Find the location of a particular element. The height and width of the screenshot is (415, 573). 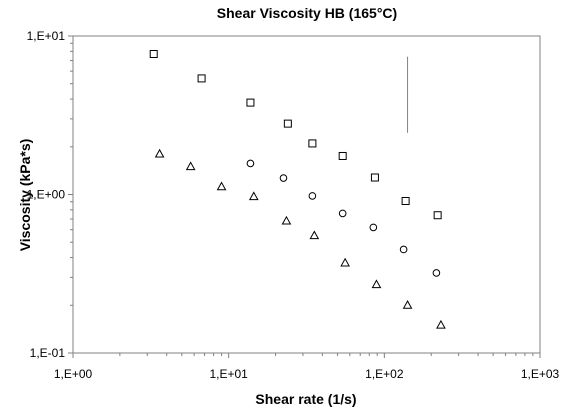

x-tick-label: 1,E+02 is located at coordinates (384, 374).